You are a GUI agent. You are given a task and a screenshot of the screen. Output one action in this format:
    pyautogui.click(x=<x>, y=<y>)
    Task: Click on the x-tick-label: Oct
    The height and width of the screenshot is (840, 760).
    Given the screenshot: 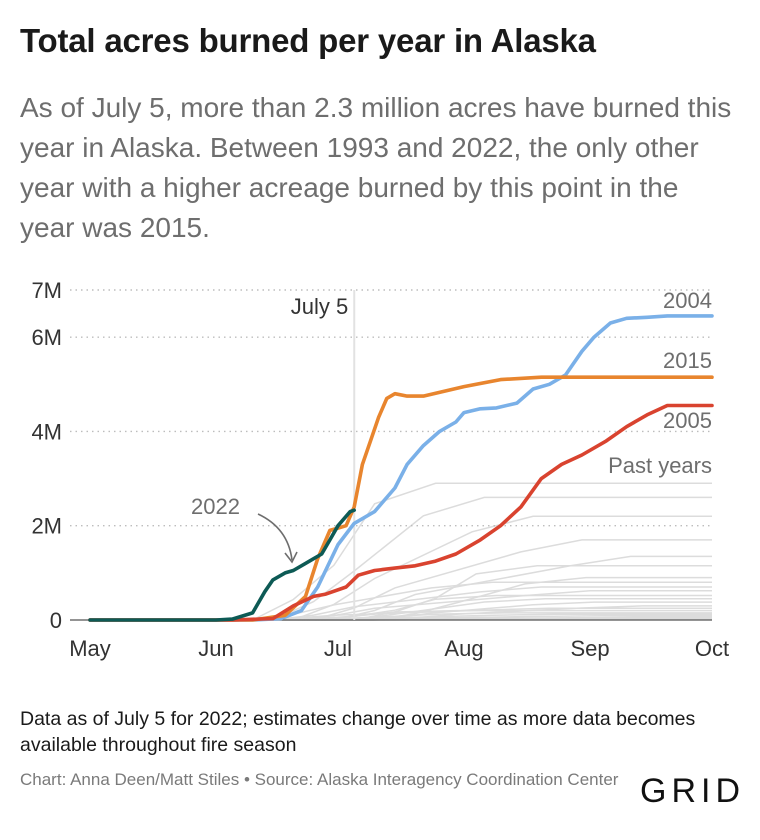 What is the action you would take?
    pyautogui.click(x=712, y=648)
    